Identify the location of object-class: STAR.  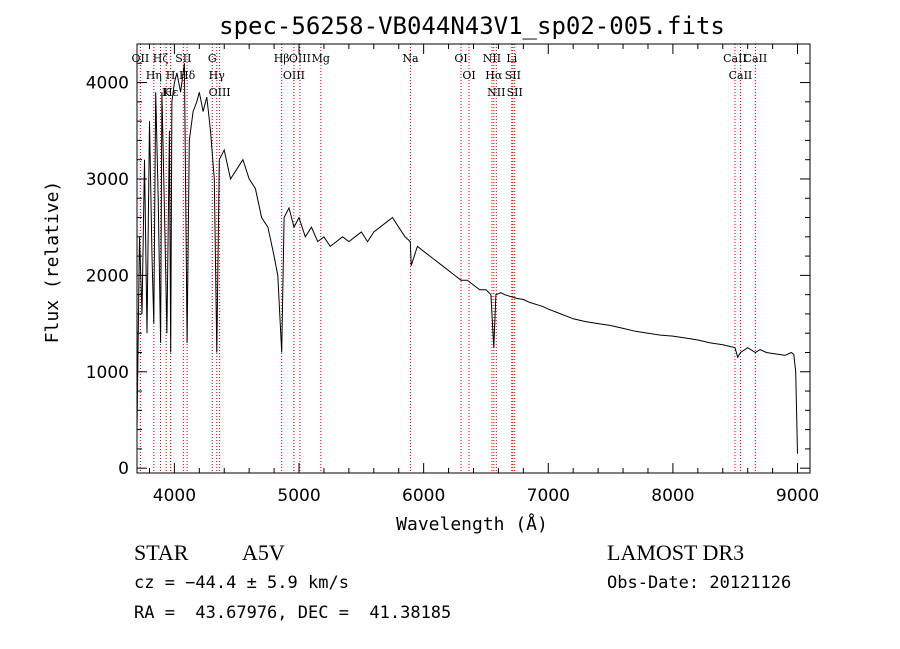
(161, 552).